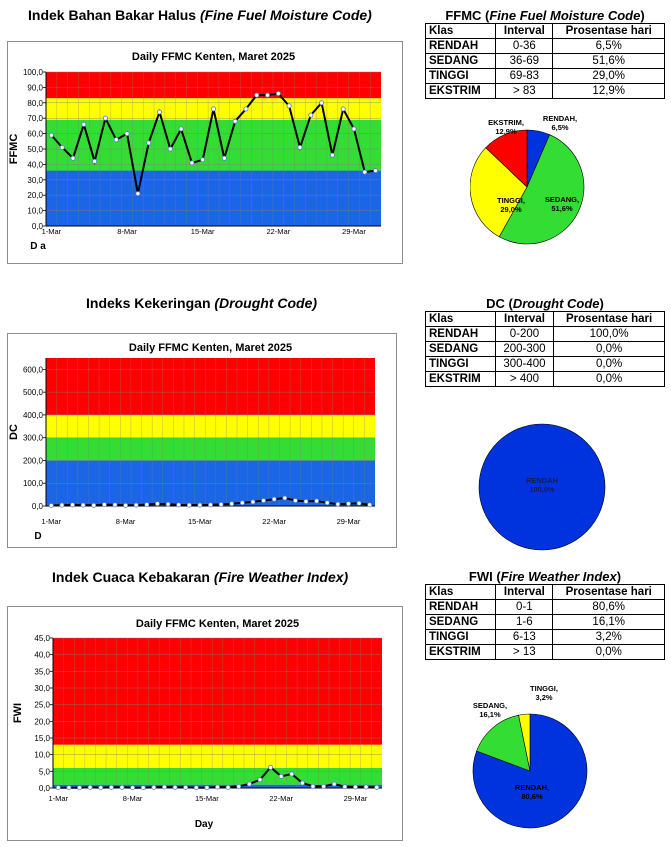  I want to click on x-tick-label: 22-Mar, so click(274, 521).